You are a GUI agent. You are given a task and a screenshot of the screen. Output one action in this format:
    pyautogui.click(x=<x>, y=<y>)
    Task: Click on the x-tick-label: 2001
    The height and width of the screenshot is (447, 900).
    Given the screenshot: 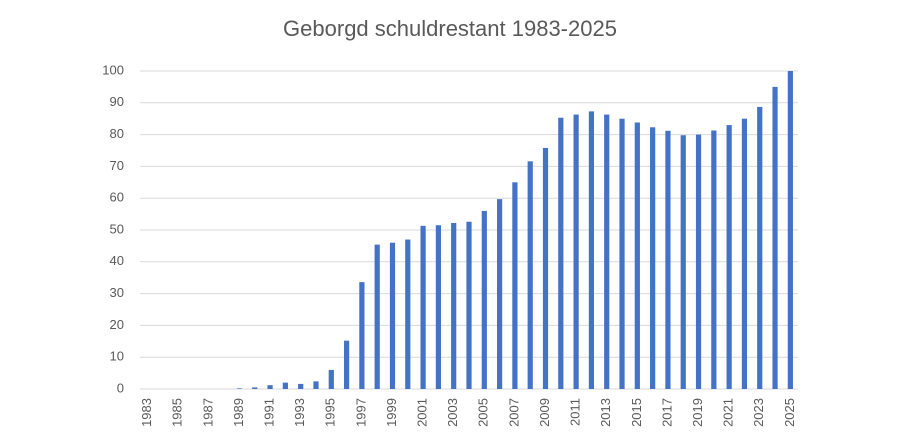 What is the action you would take?
    pyautogui.click(x=422, y=412)
    